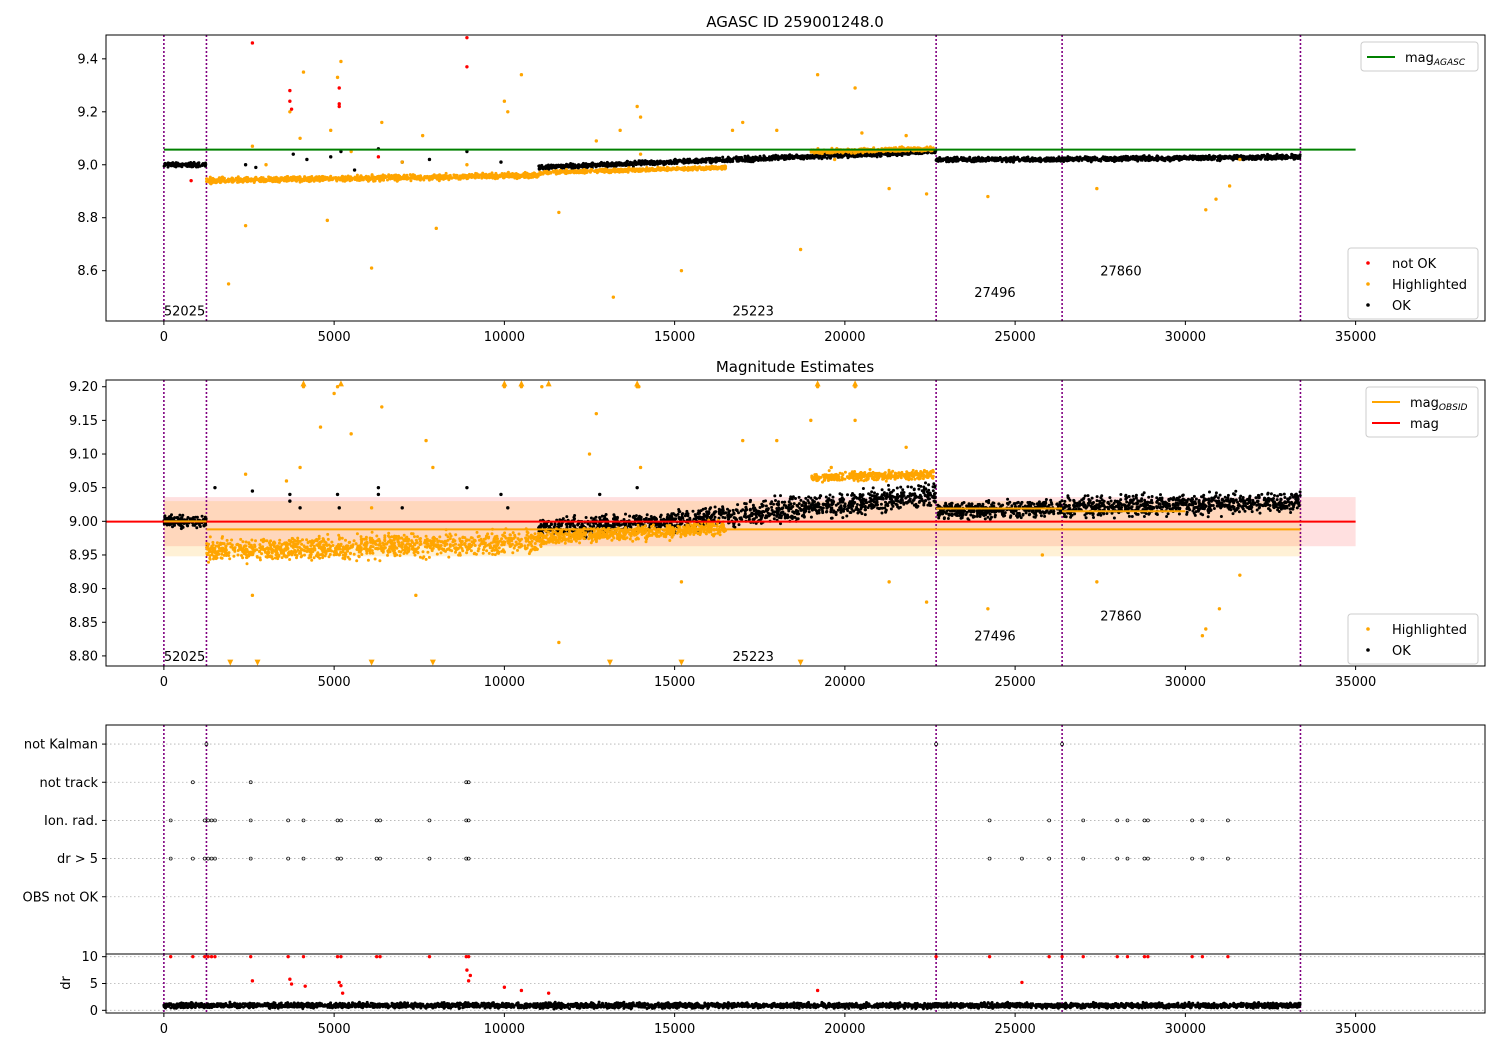 The image size is (1500, 1050). Describe the element at coordinates (1368, 305) in the screenshot. I see `legend-dot-swatch` at that location.